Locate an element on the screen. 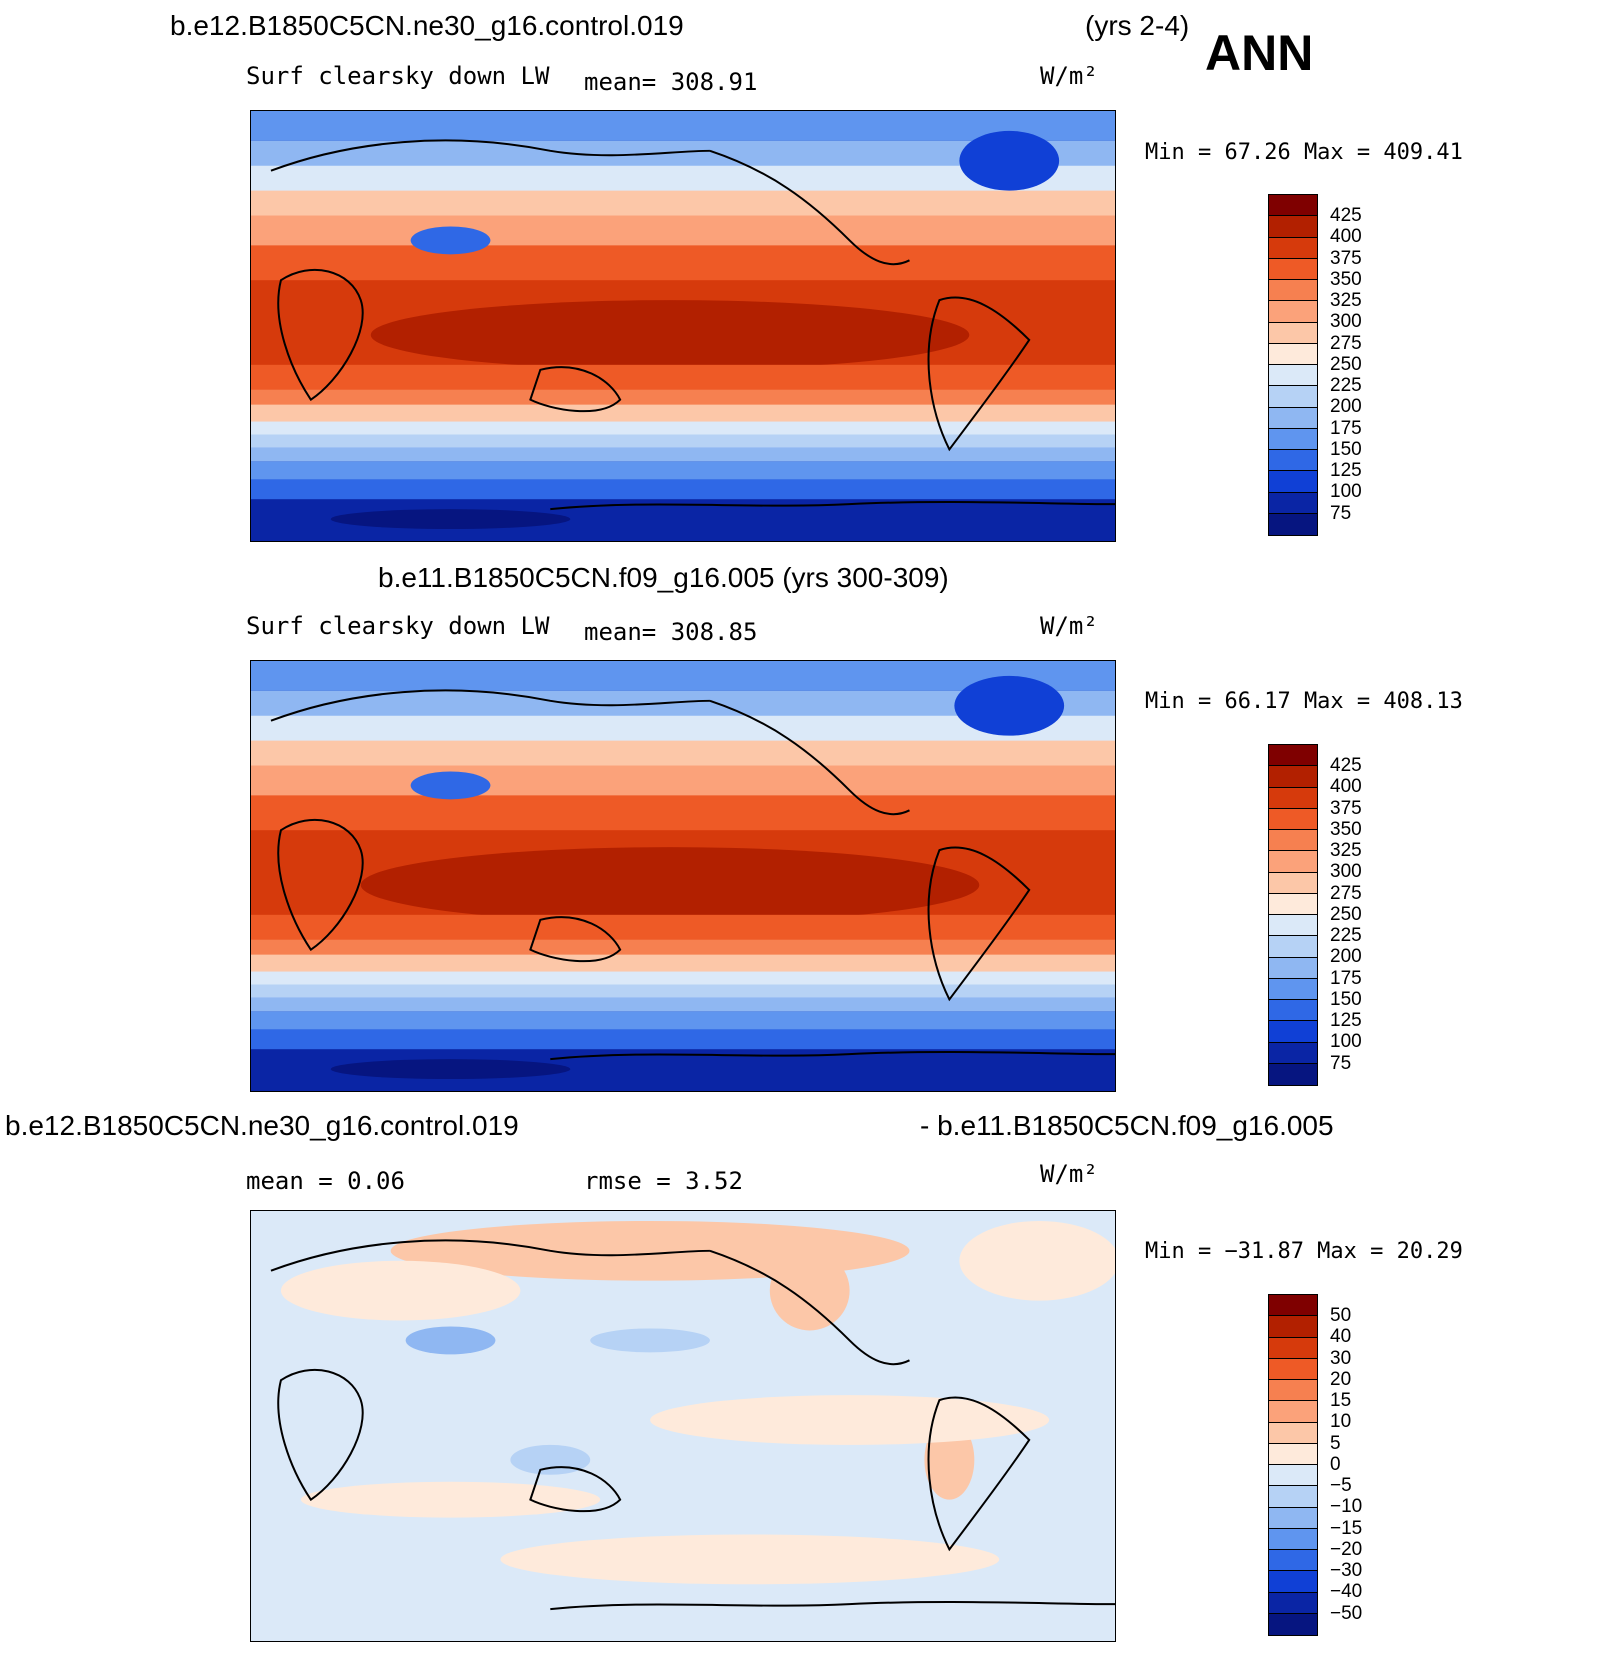 This screenshot has height=1669, width=1613. cb-label: 425 is located at coordinates (1346, 765).